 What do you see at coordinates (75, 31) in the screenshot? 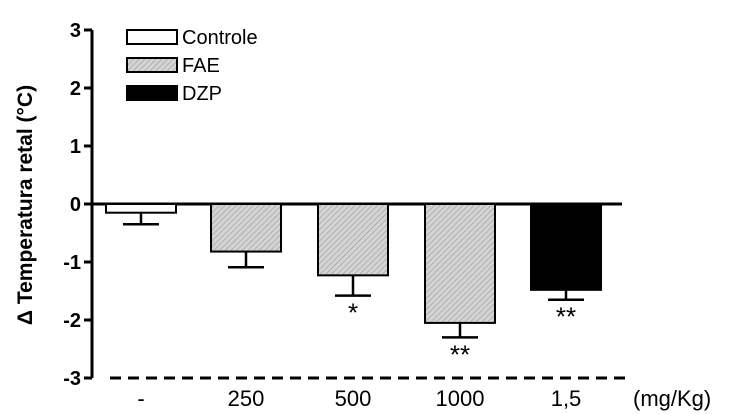
I see `y-tick-label: 3` at bounding box center [75, 31].